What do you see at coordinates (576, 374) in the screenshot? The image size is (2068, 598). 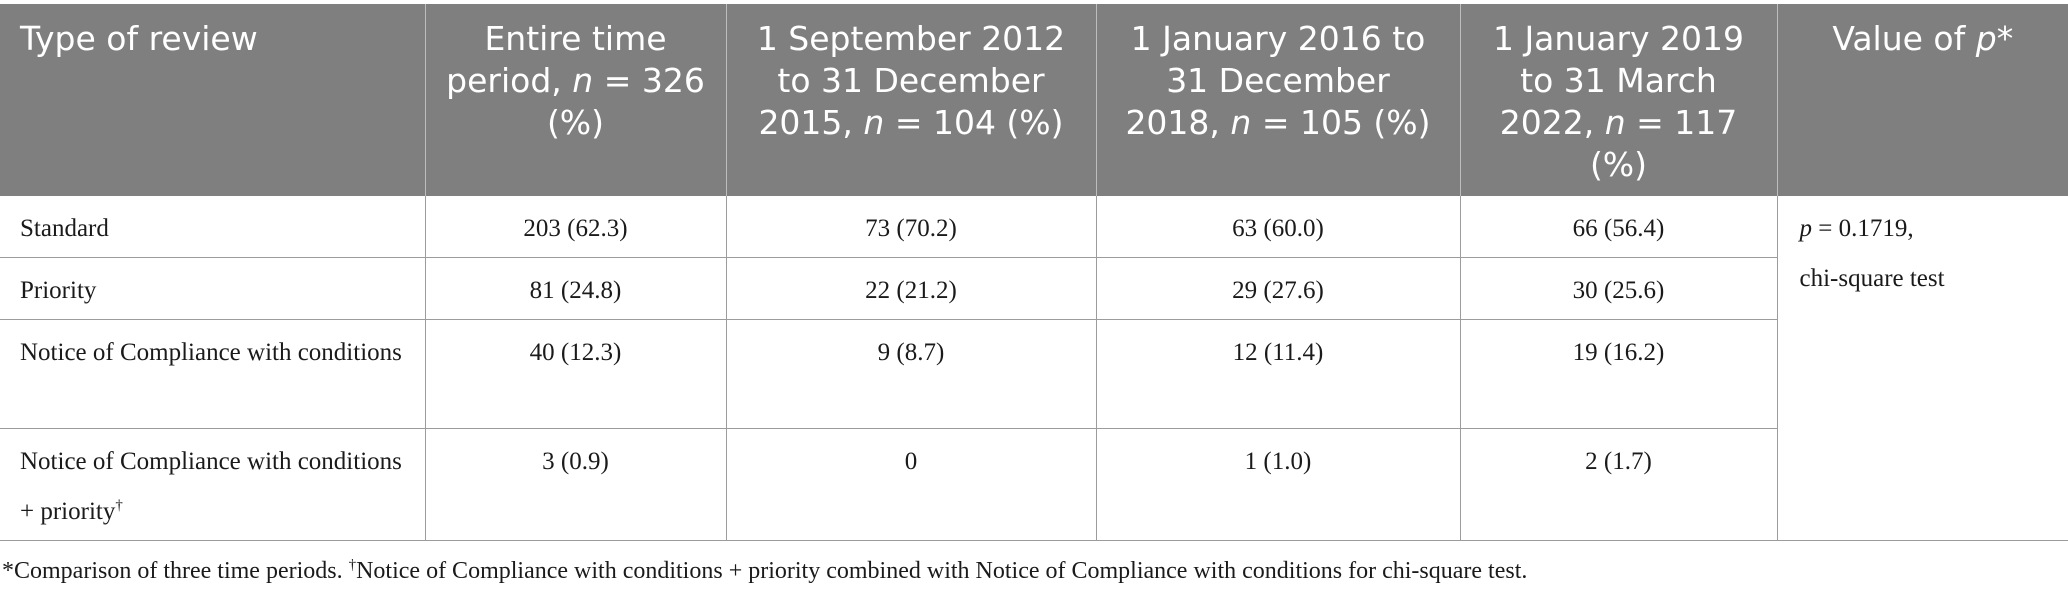 I see `cell-entire-period: 40 (12.3)` at bounding box center [576, 374].